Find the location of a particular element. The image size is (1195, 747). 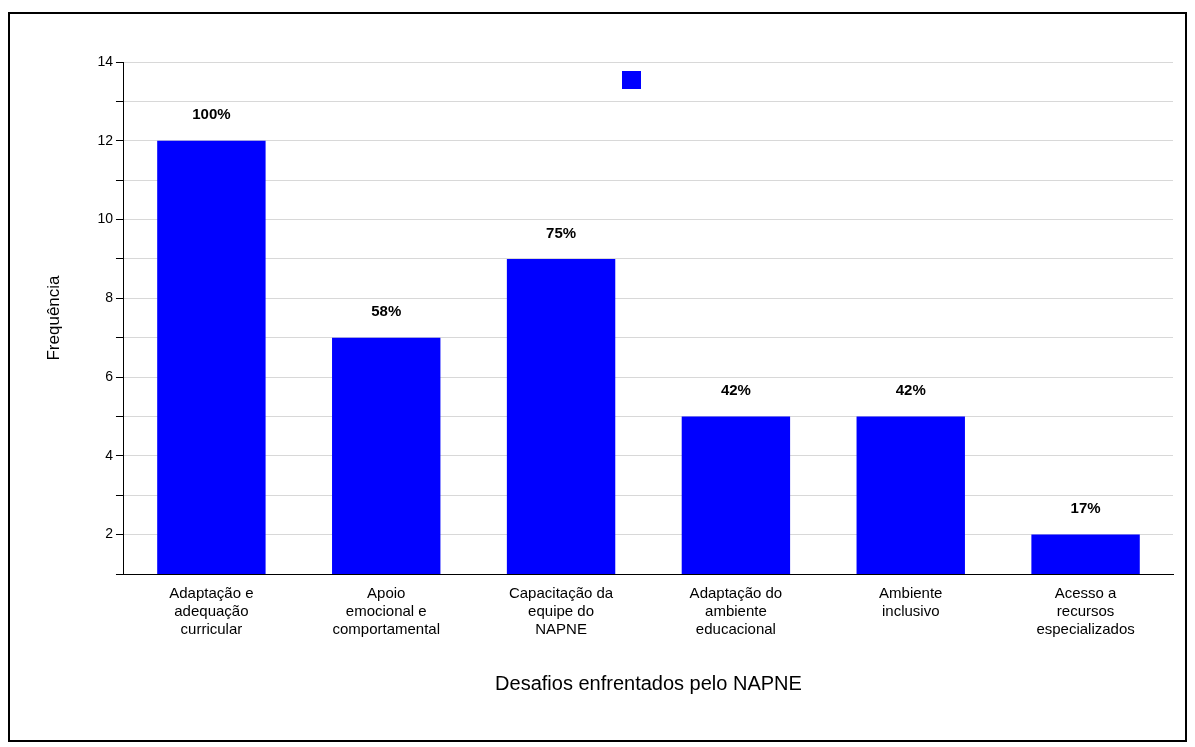

x-tick-label: Ambiente inclusivo is located at coordinates (911, 602).